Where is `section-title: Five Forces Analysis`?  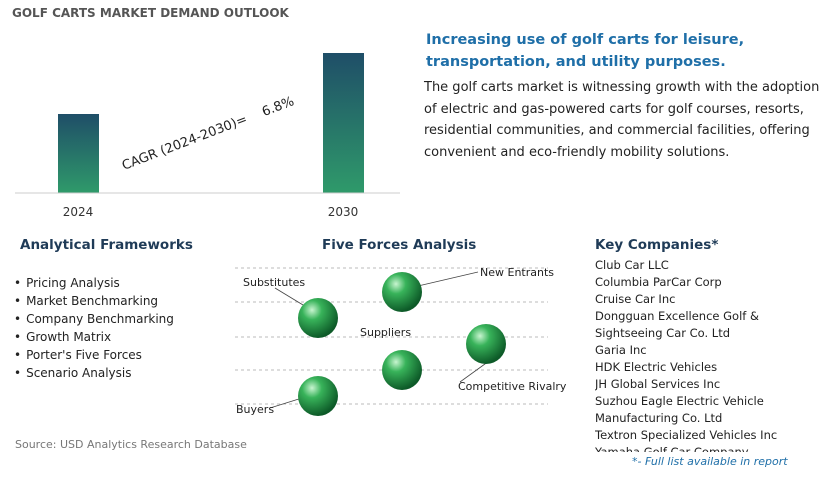
section-title: Five Forces Analysis is located at coordinates (399, 245).